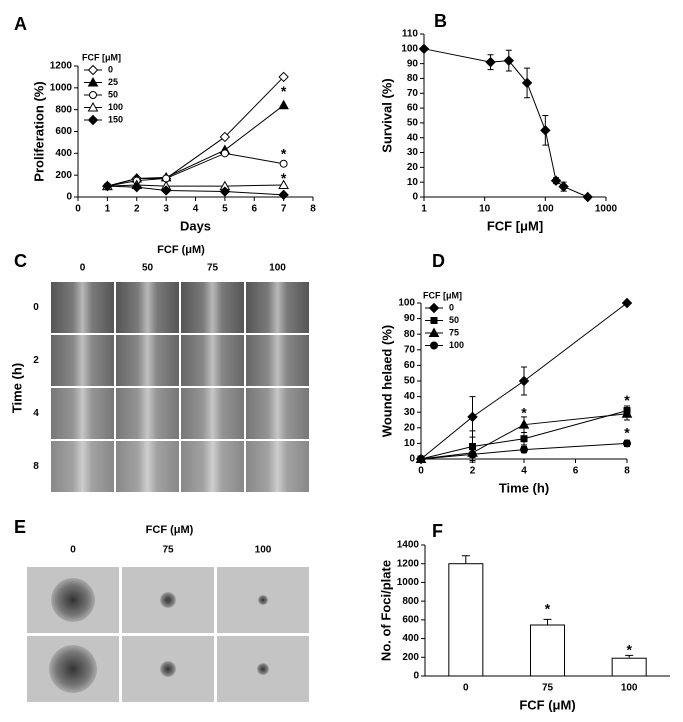  Describe the element at coordinates (410, 619) in the screenshot. I see `y-tick-label: 600` at that location.